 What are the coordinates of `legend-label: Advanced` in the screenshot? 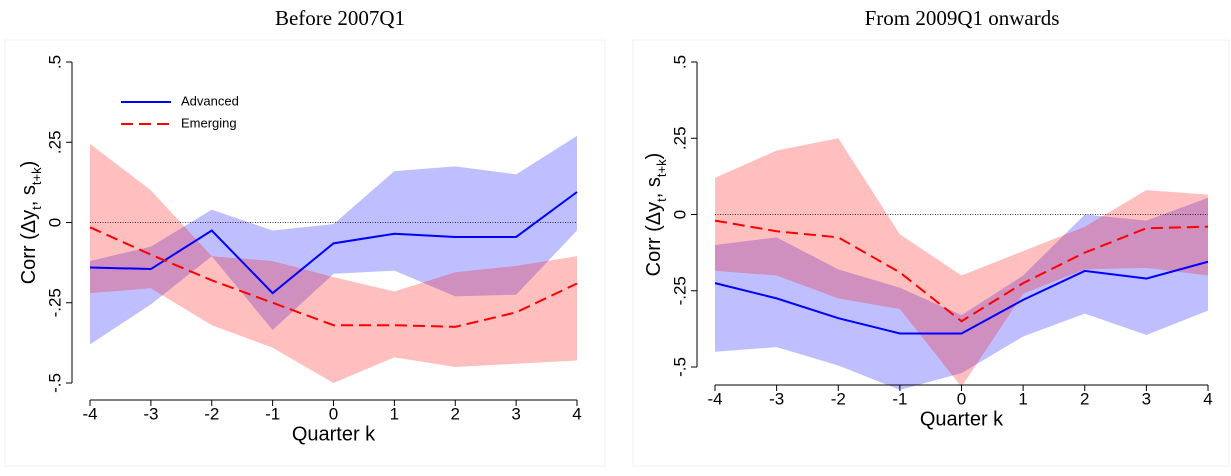 It's located at (210, 100).